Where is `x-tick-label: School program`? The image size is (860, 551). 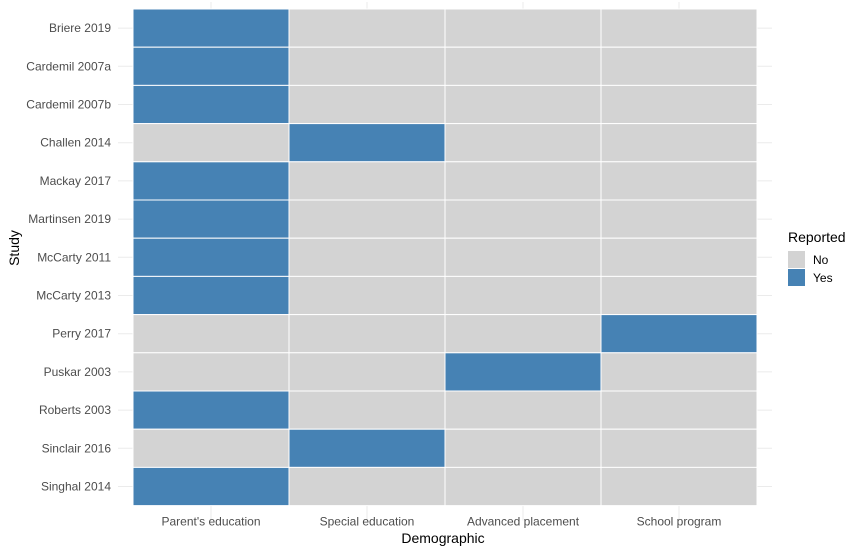
x-tick-label: School program is located at coordinates (679, 522).